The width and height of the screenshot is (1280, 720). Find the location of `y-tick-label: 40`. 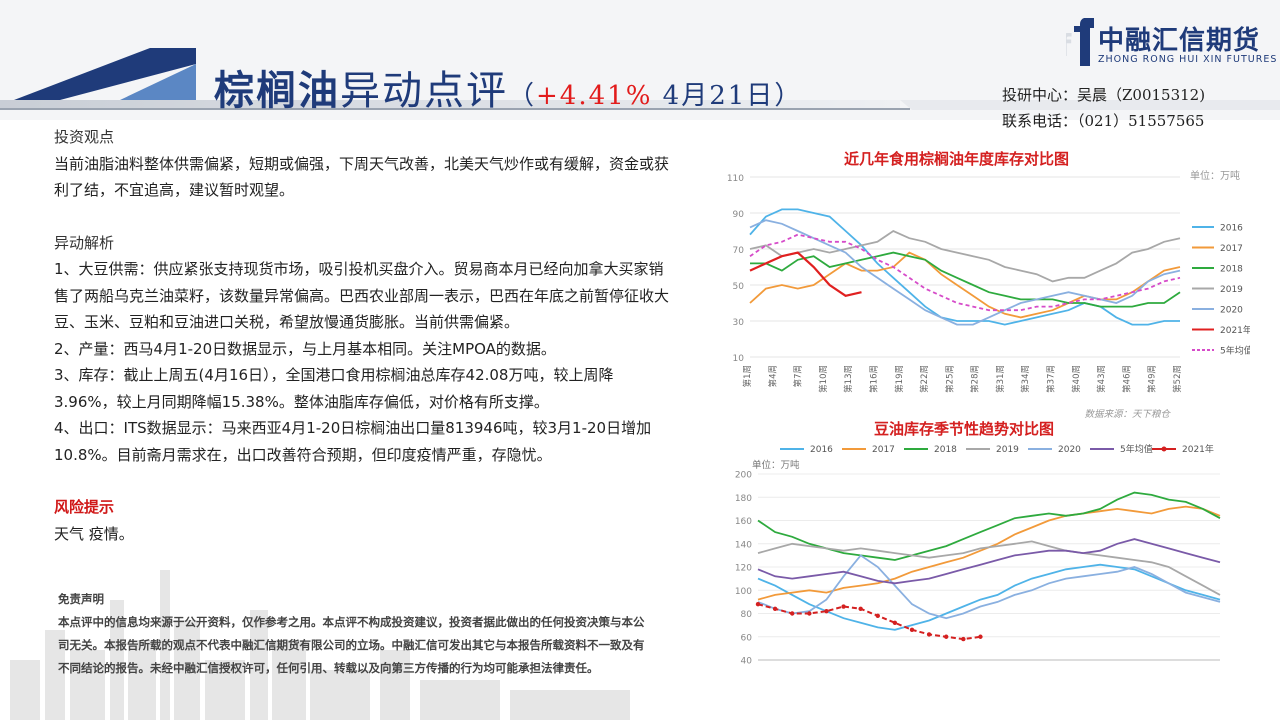

y-tick-label: 40 is located at coordinates (747, 662).